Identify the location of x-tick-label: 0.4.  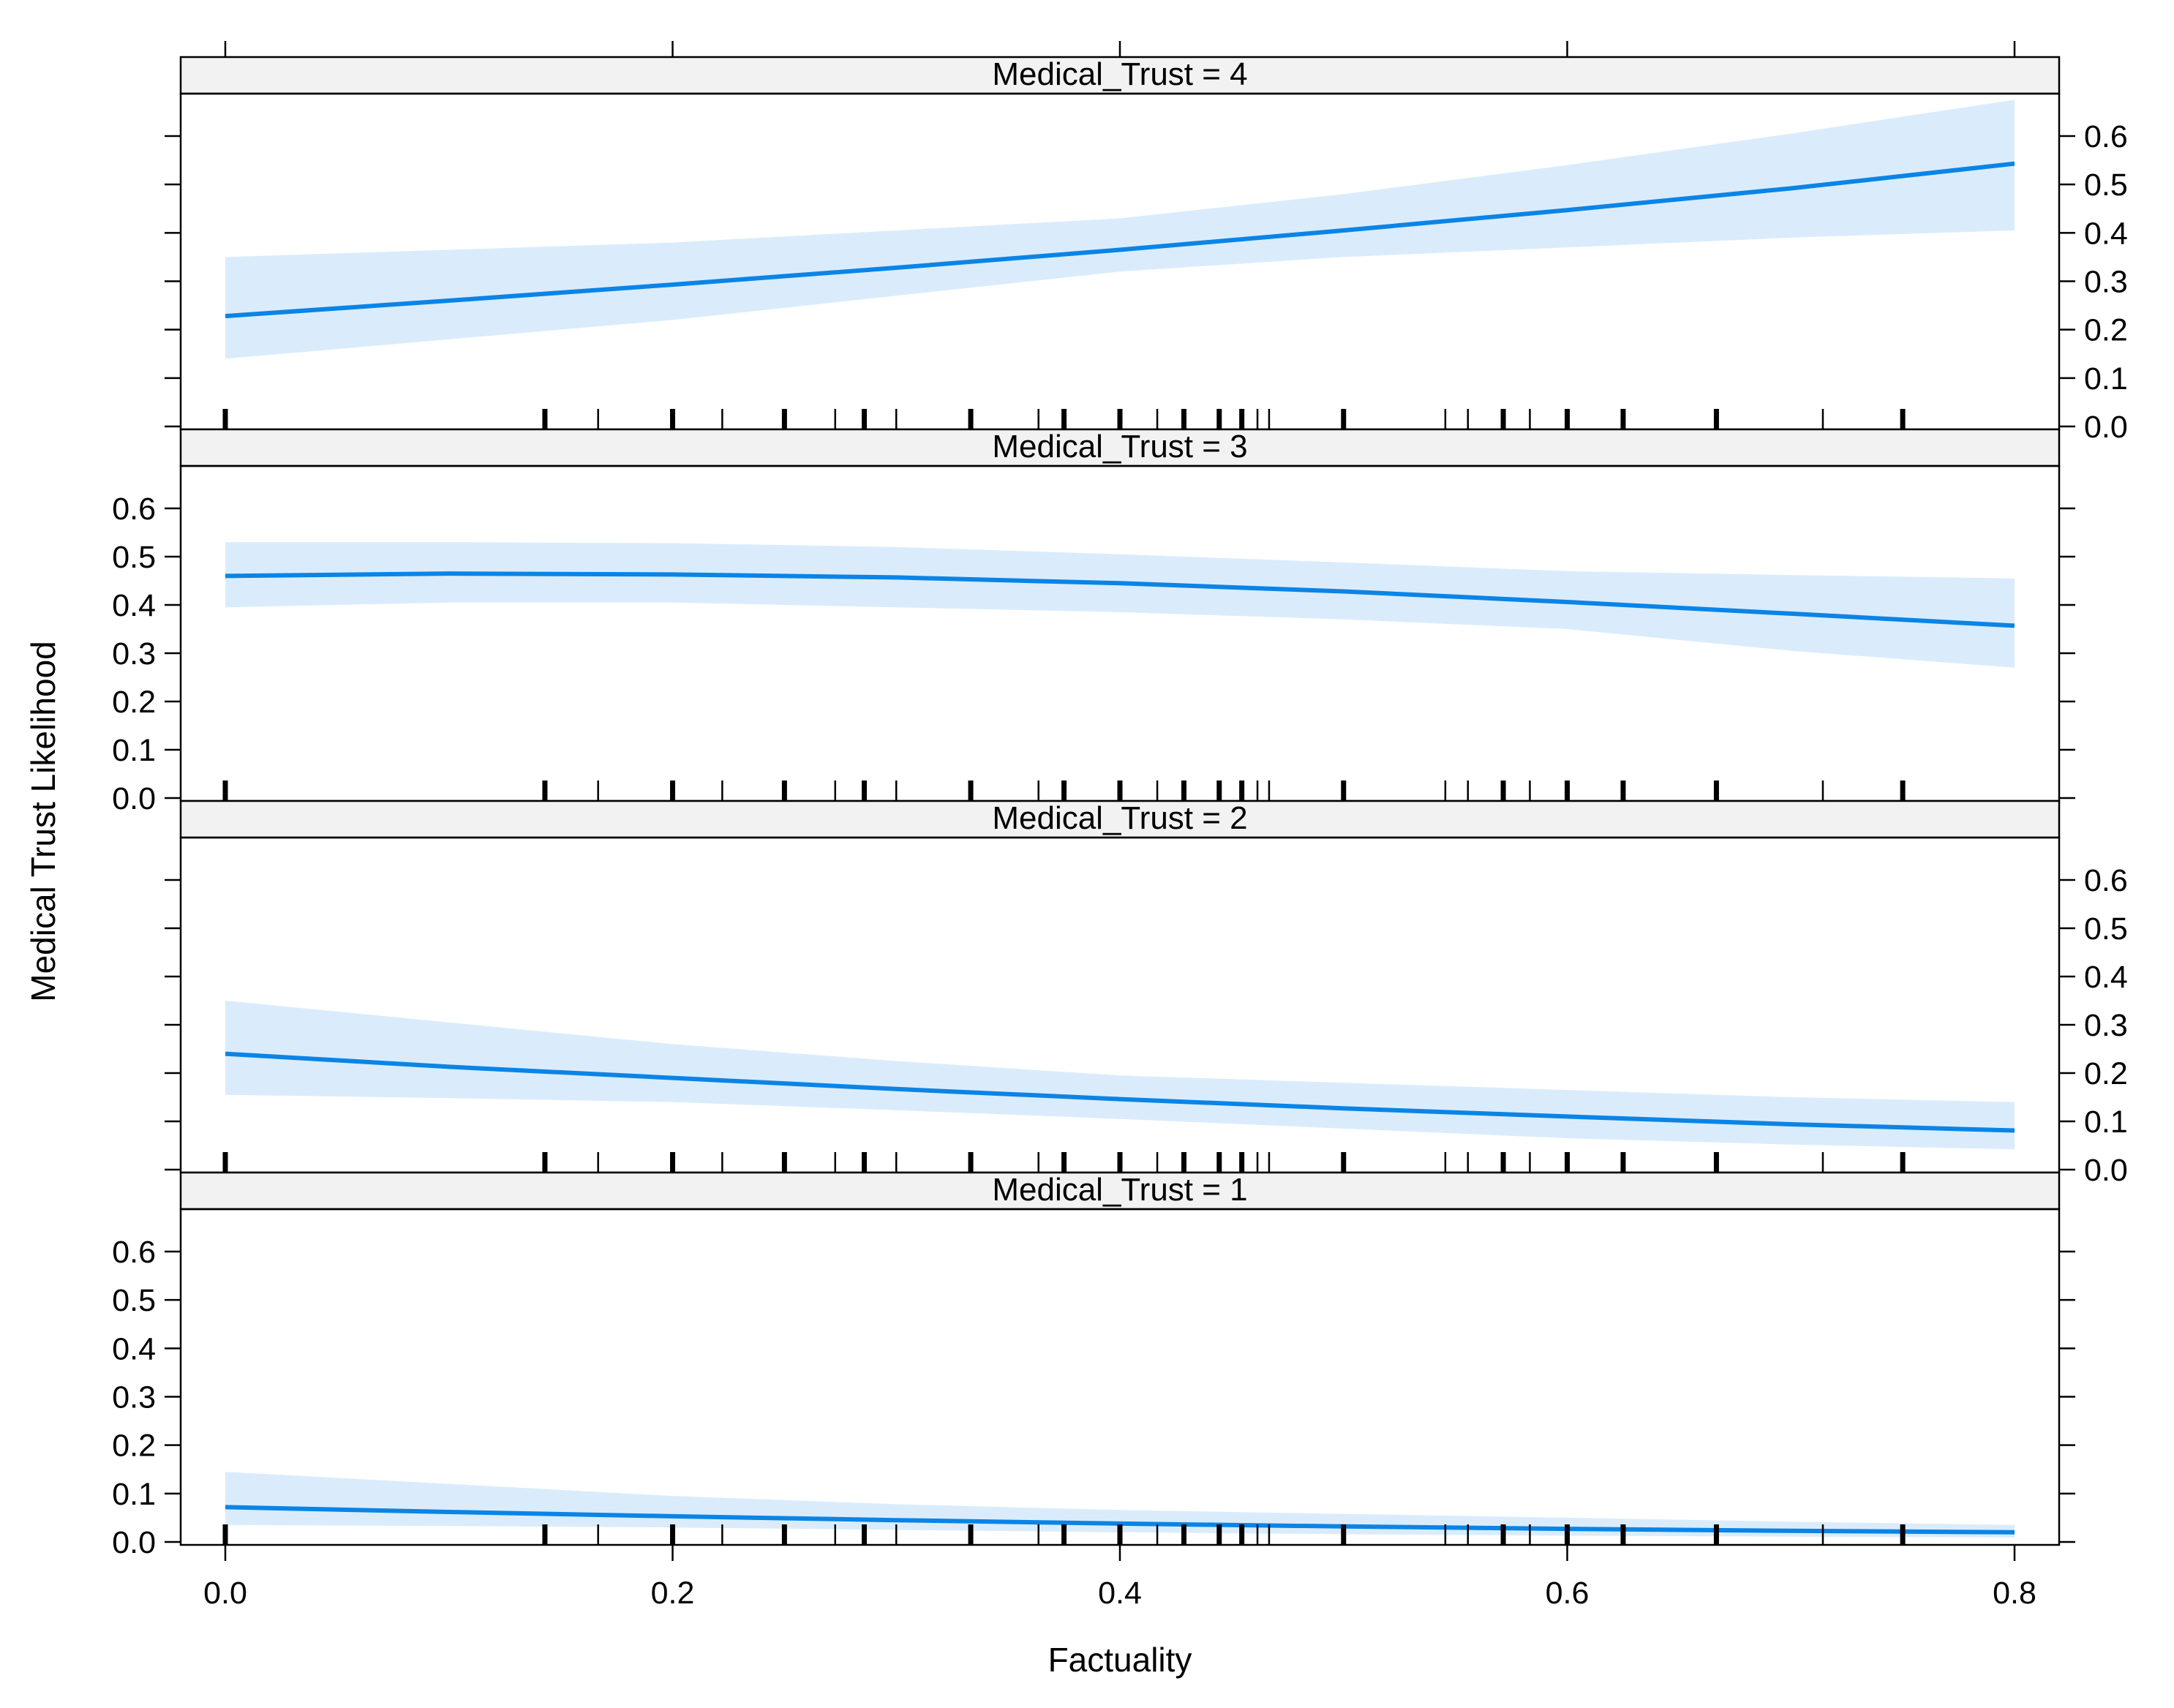
(1120, 1593).